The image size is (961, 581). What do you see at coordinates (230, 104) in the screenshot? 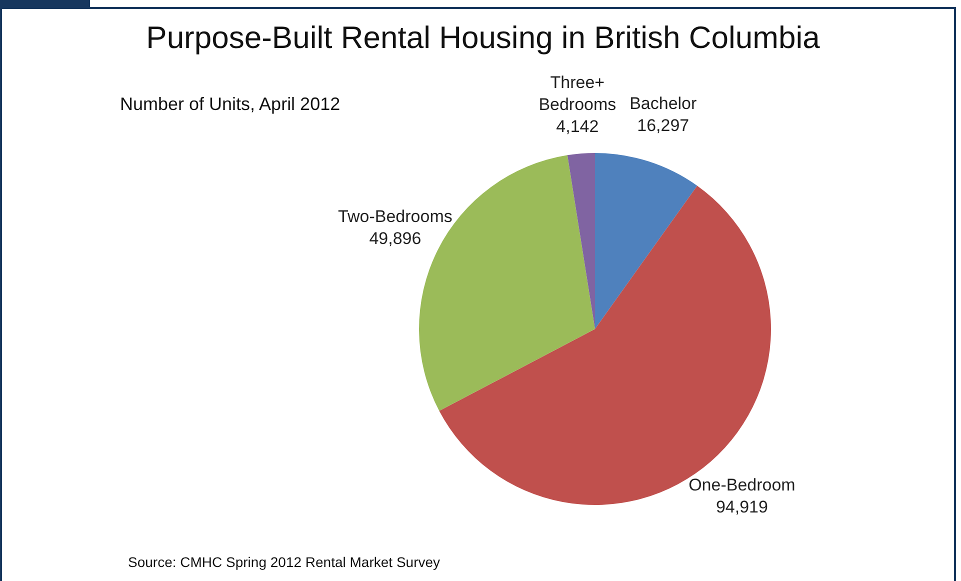
I see `text: Number of Units, April 2012` at bounding box center [230, 104].